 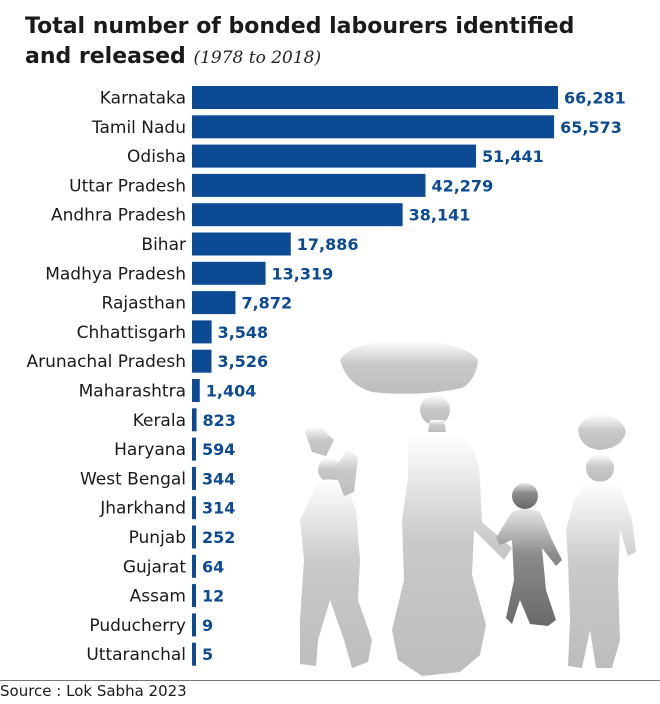 What do you see at coordinates (154, 567) in the screenshot?
I see `category-label: Gujarat` at bounding box center [154, 567].